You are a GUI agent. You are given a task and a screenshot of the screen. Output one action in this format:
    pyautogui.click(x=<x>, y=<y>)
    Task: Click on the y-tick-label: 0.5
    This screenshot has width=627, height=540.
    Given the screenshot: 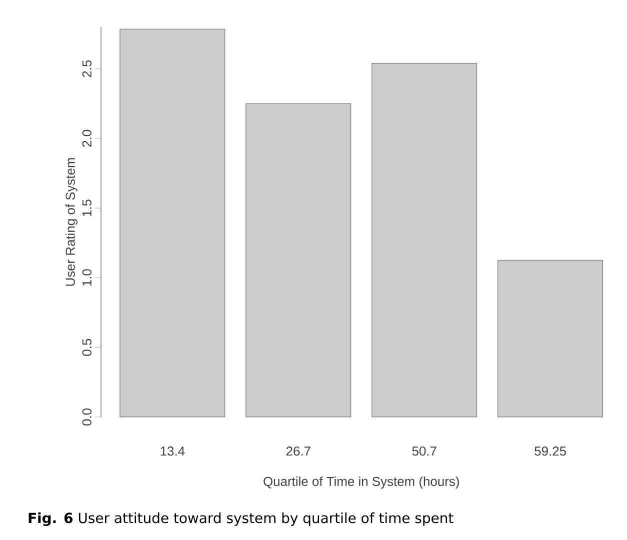 What is the action you would take?
    pyautogui.click(x=87, y=347)
    